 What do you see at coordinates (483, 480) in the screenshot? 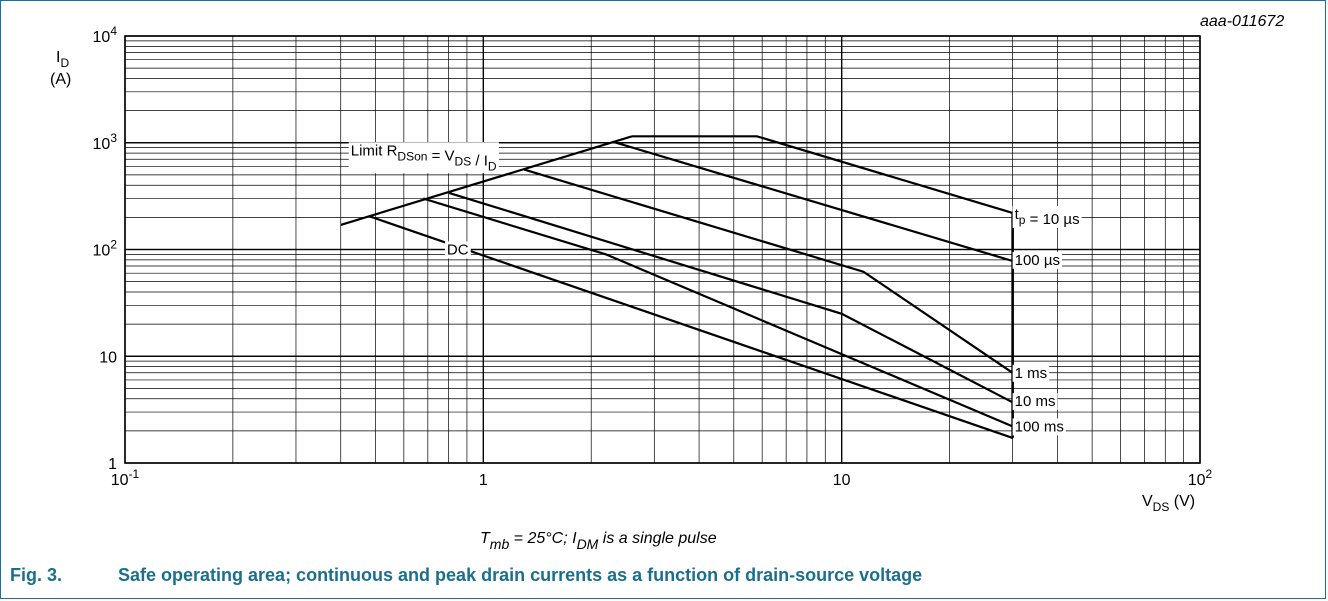
I see `x-tick-label: 1` at bounding box center [483, 480].